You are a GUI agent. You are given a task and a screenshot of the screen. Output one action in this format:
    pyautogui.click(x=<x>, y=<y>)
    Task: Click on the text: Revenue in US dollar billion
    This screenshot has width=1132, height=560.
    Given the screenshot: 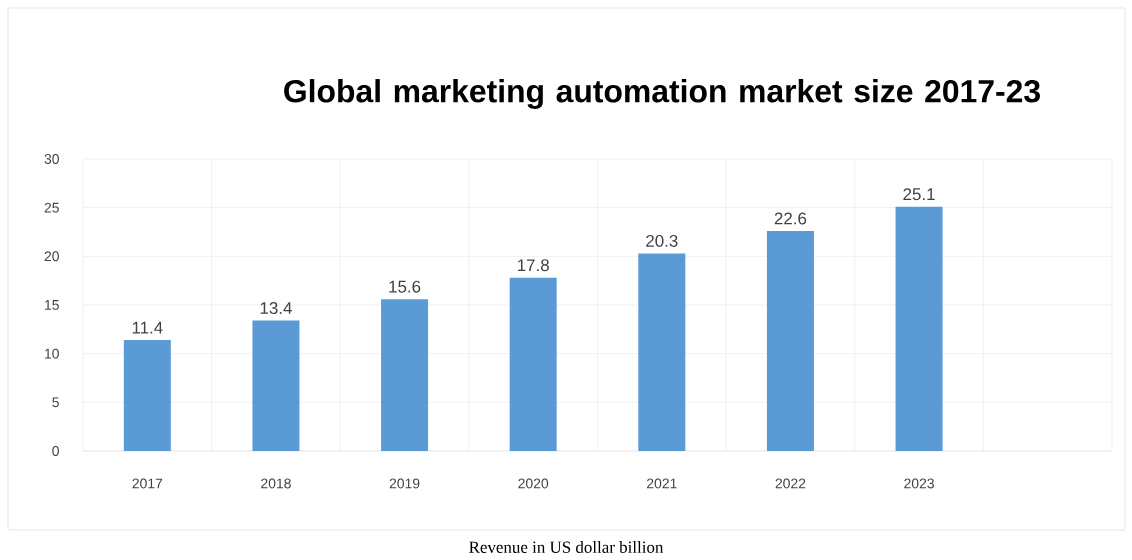 What is the action you would take?
    pyautogui.click(x=566, y=547)
    